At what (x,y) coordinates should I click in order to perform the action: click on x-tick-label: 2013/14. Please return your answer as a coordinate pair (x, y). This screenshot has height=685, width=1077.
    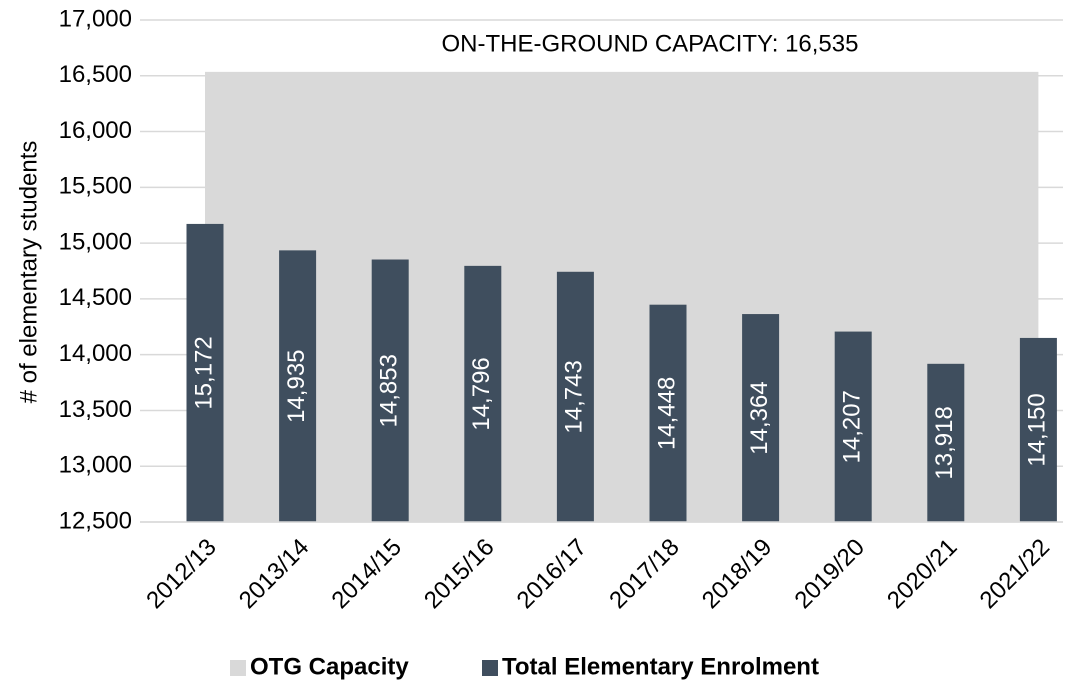
    Looking at the image, I should click on (274, 574).